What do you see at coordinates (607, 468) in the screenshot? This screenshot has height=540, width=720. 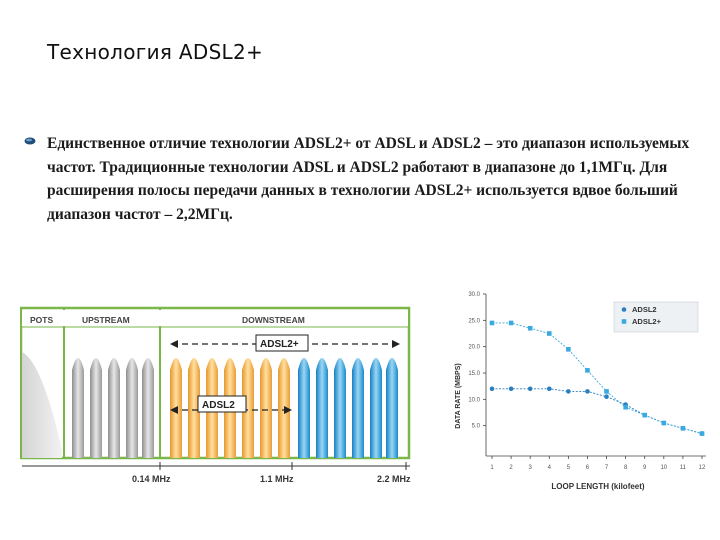 I see `x-tick-label: 7` at bounding box center [607, 468].